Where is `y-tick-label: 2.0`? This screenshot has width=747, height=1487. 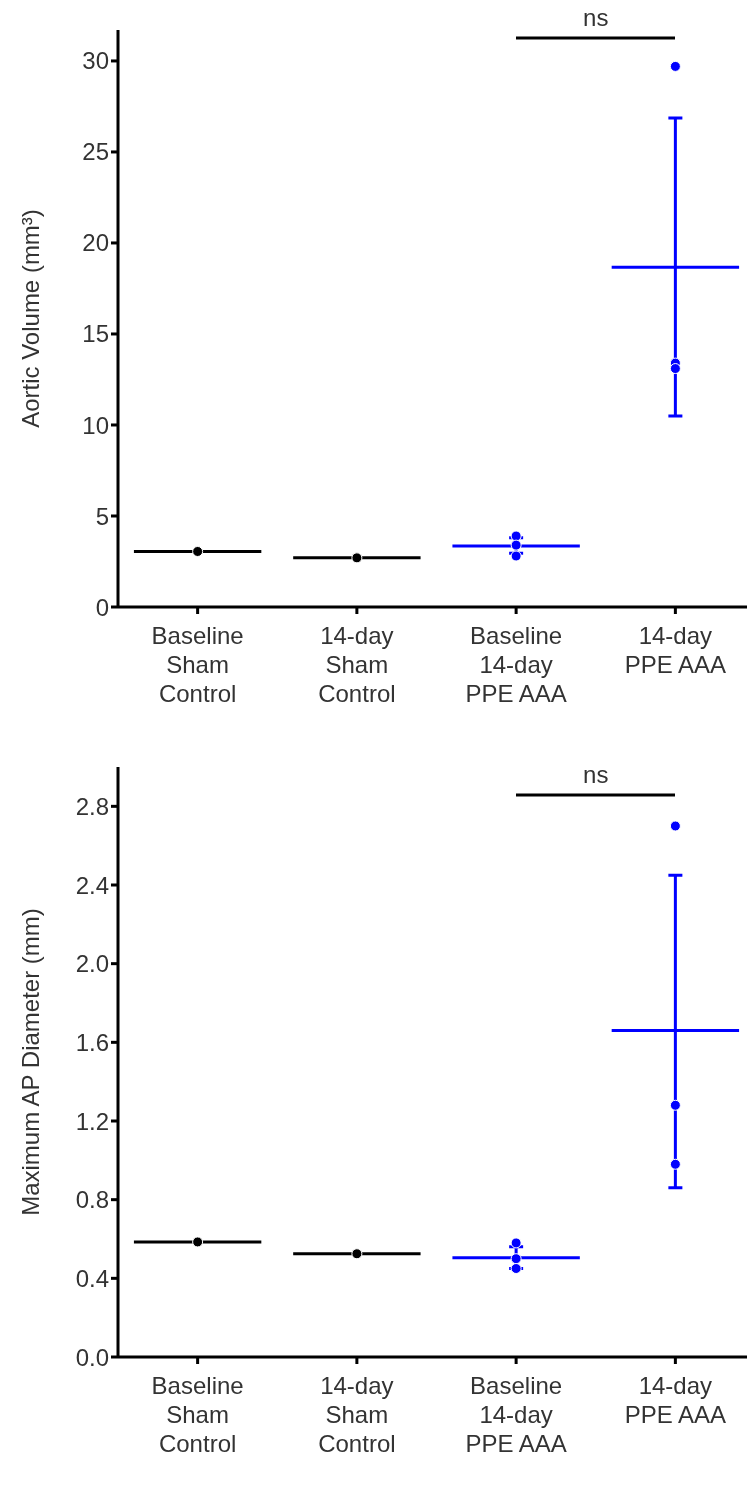
y-tick-label: 2.0 is located at coordinates (92, 964).